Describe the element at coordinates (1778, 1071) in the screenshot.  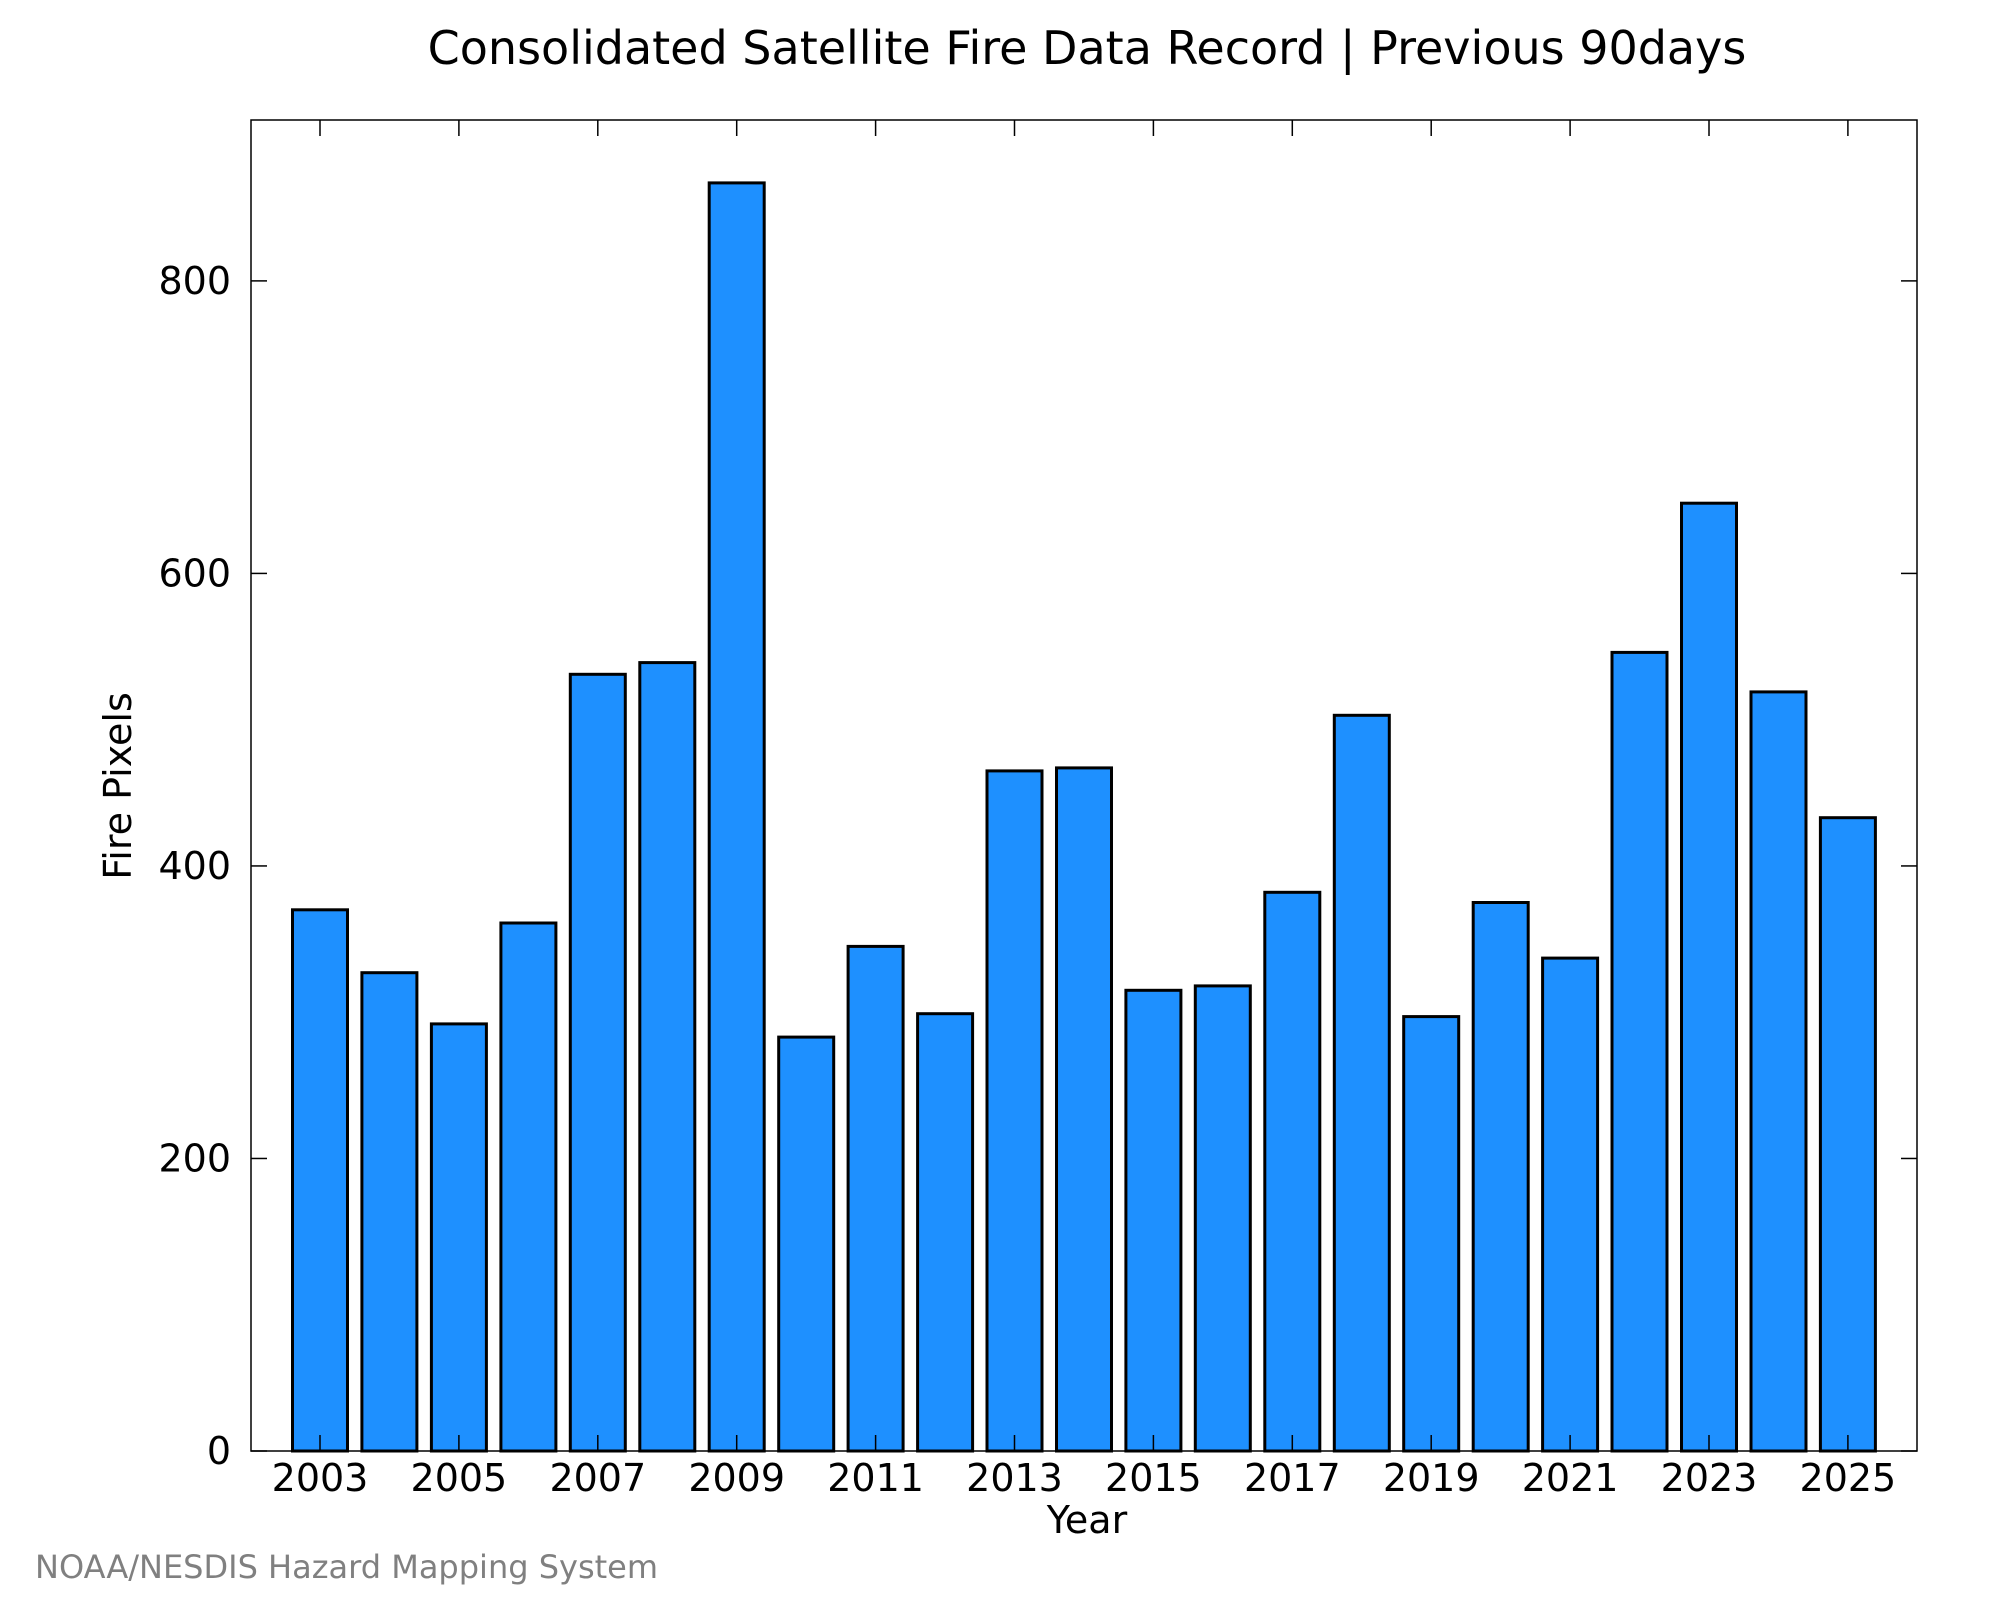
I see `bar-2024` at that location.